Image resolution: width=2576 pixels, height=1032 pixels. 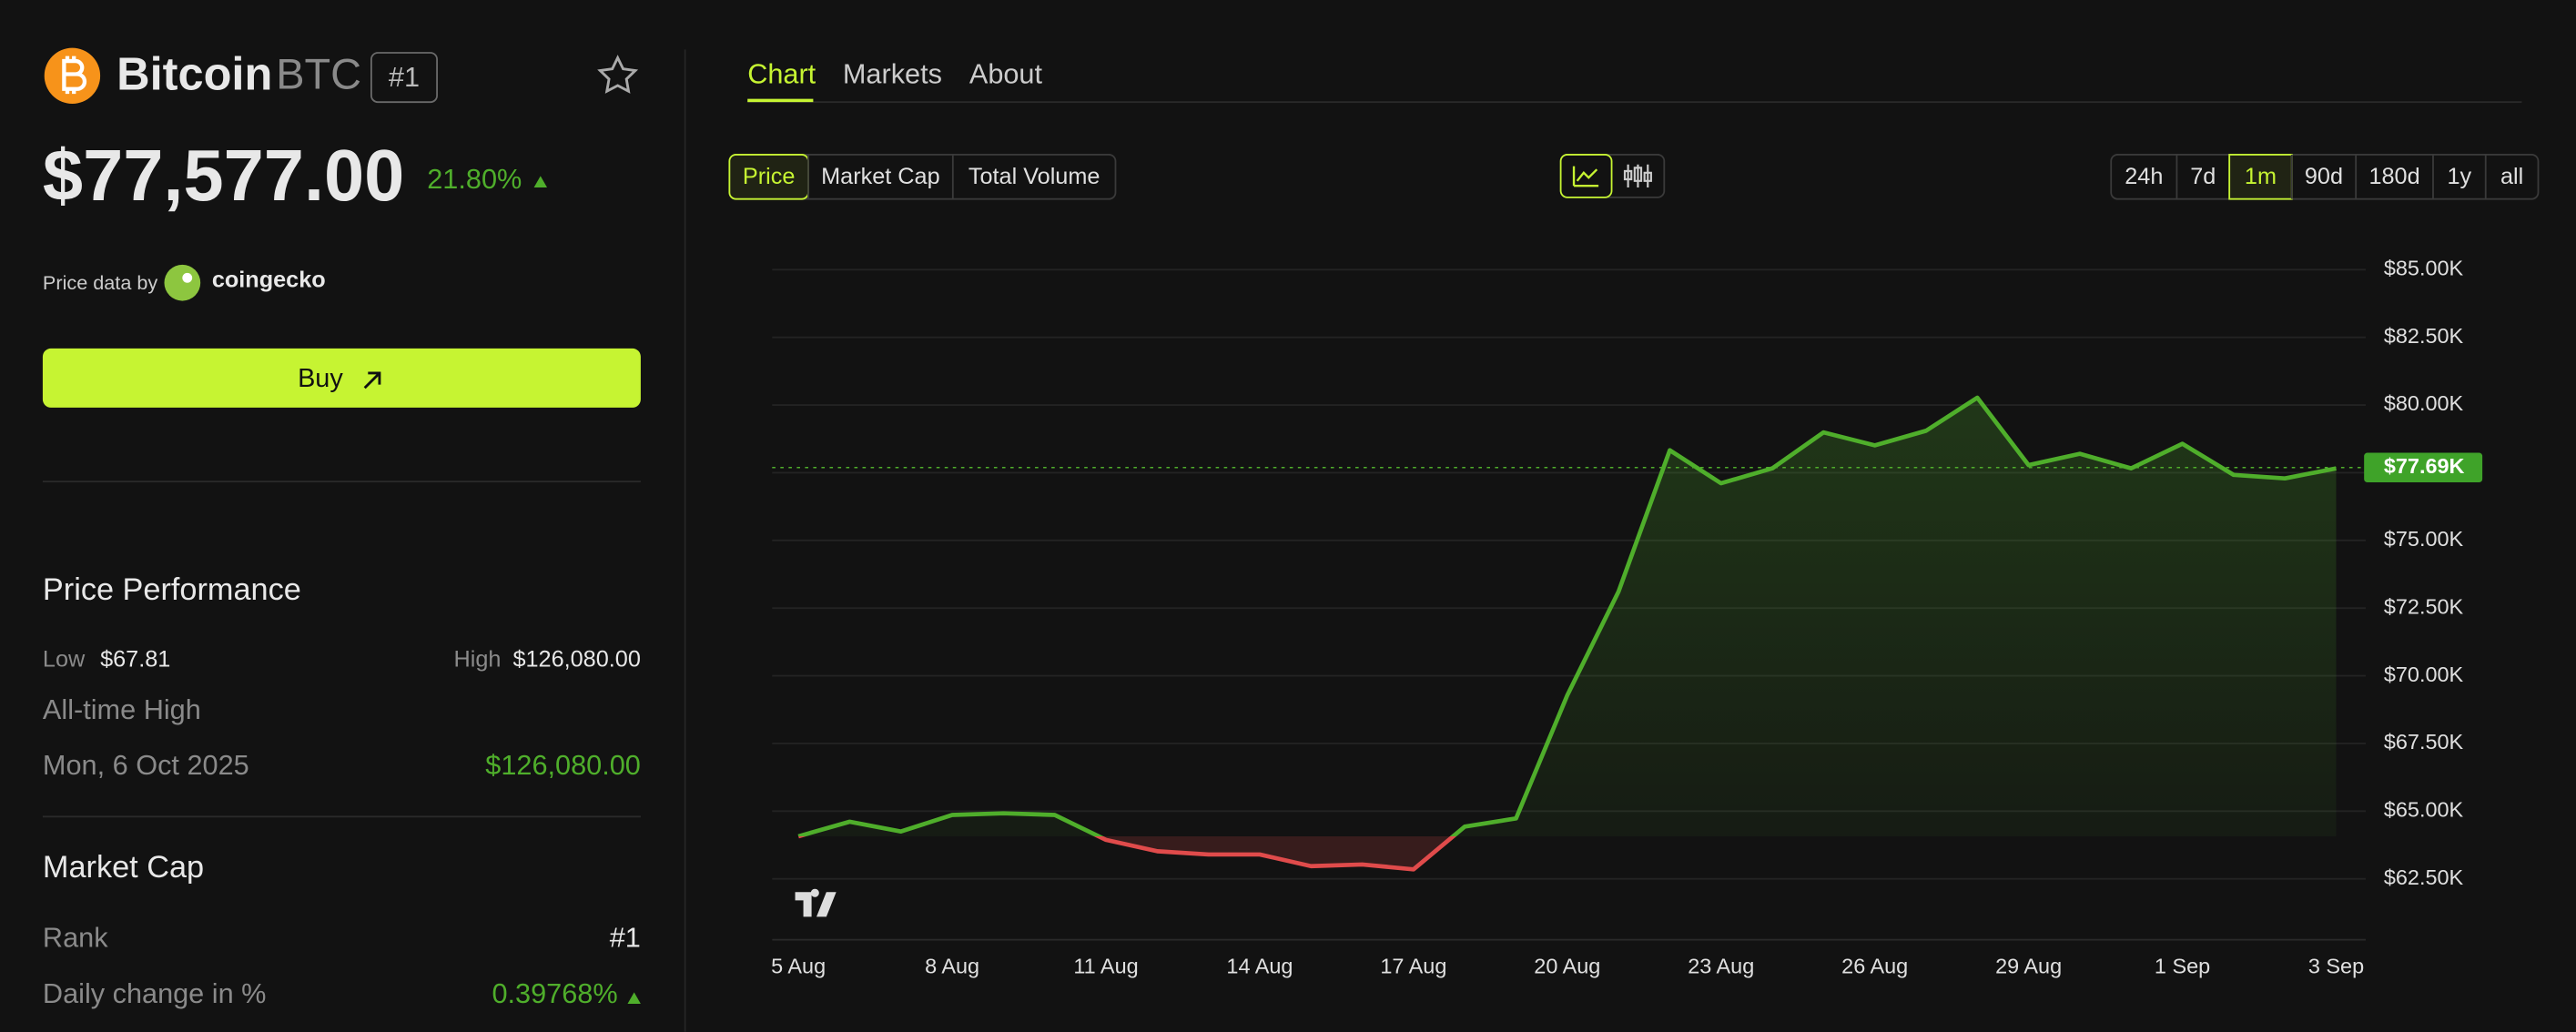 What do you see at coordinates (618, 74) in the screenshot?
I see `favorite-star` at bounding box center [618, 74].